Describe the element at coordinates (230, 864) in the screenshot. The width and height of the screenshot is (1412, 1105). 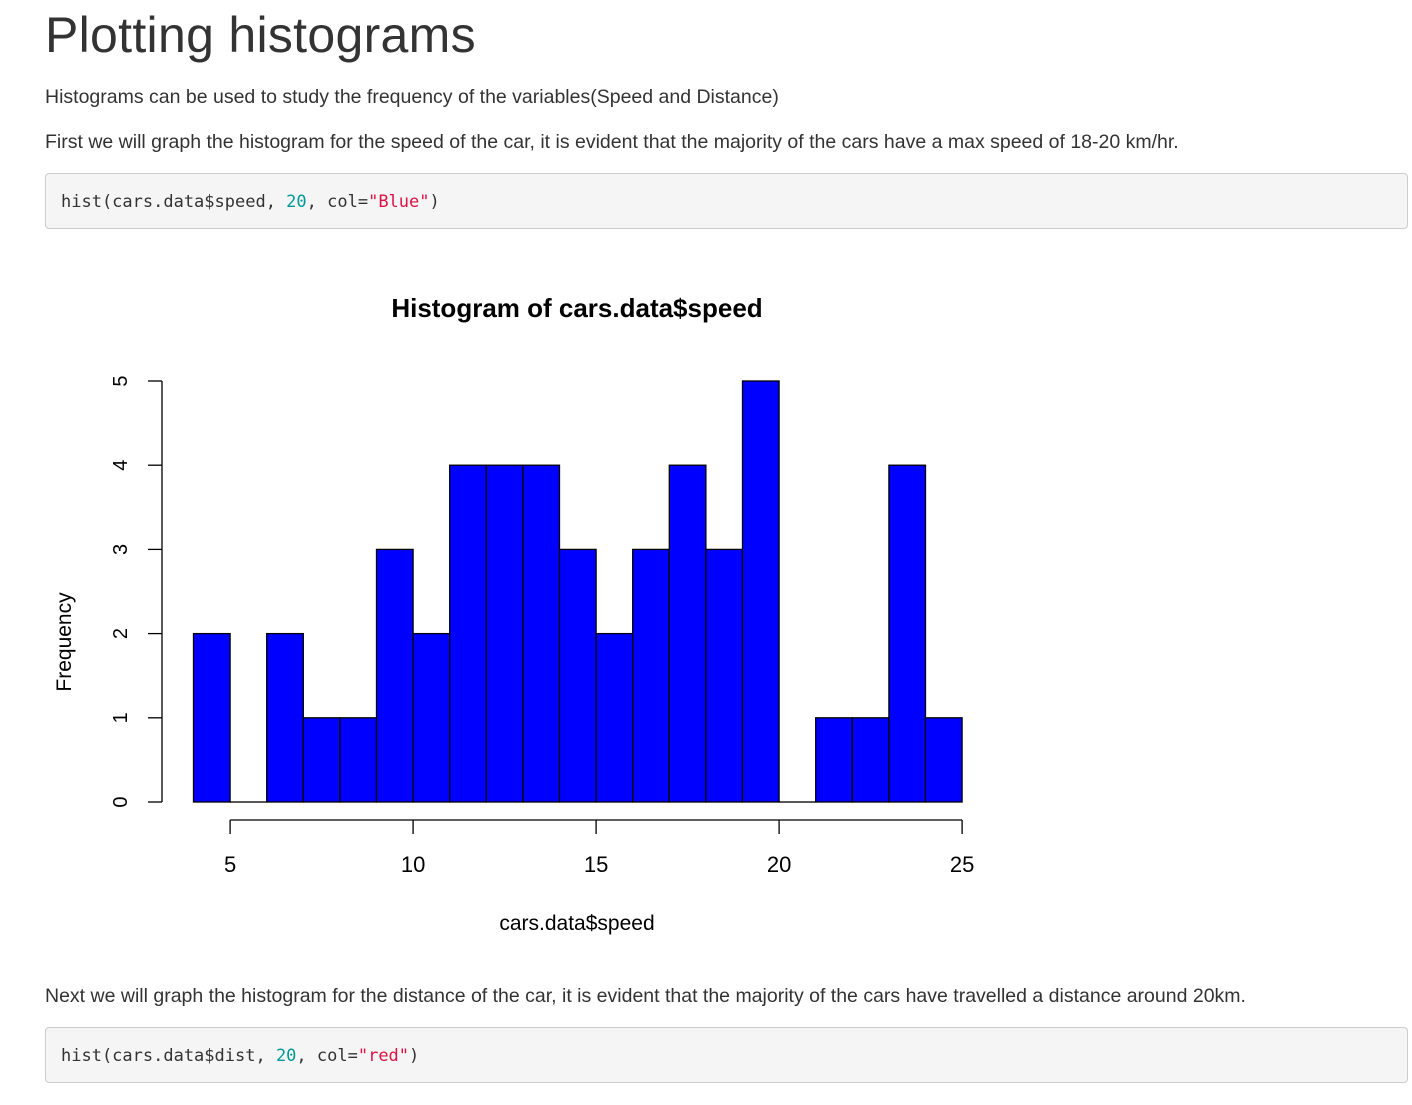
I see `x-tick-label: 5` at that location.